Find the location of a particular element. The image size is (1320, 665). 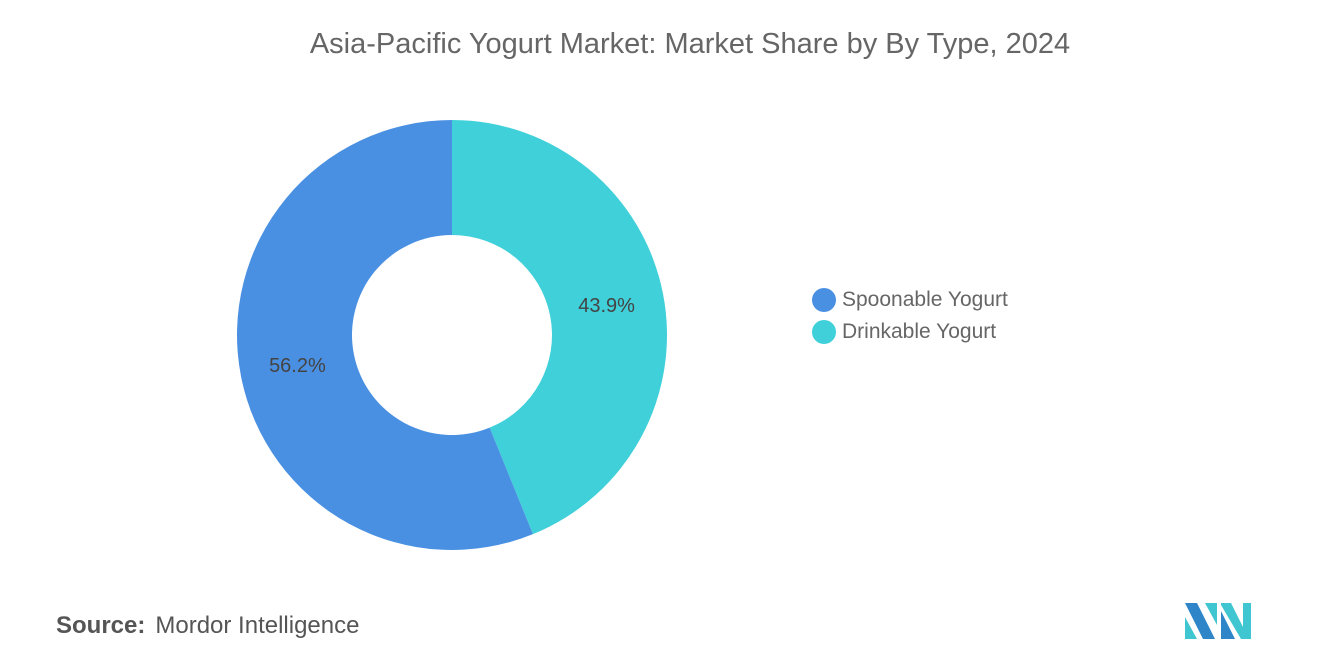

slice-spoonable-yogurt is located at coordinates (384, 335).